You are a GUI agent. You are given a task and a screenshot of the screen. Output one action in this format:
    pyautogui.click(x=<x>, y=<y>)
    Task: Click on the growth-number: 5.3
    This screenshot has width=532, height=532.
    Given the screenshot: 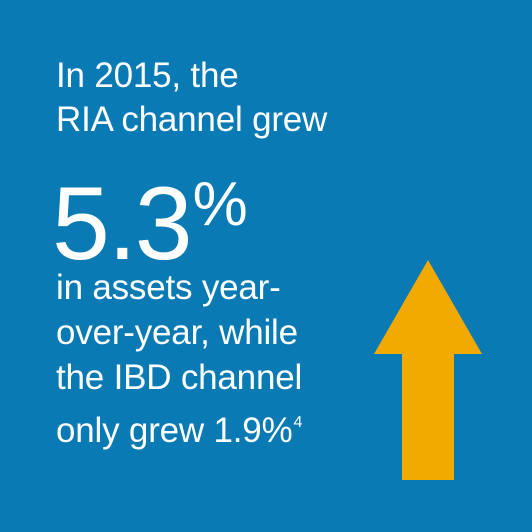 What is the action you would take?
    pyautogui.click(x=122, y=224)
    